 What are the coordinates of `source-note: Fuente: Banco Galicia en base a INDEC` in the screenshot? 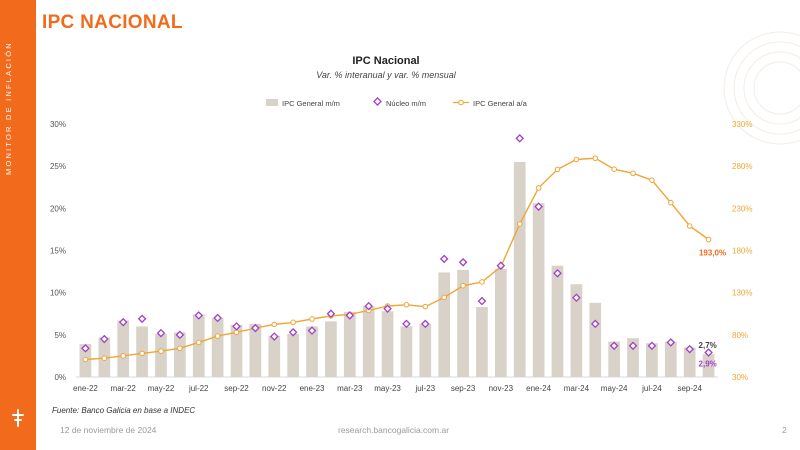 It's located at (123, 410).